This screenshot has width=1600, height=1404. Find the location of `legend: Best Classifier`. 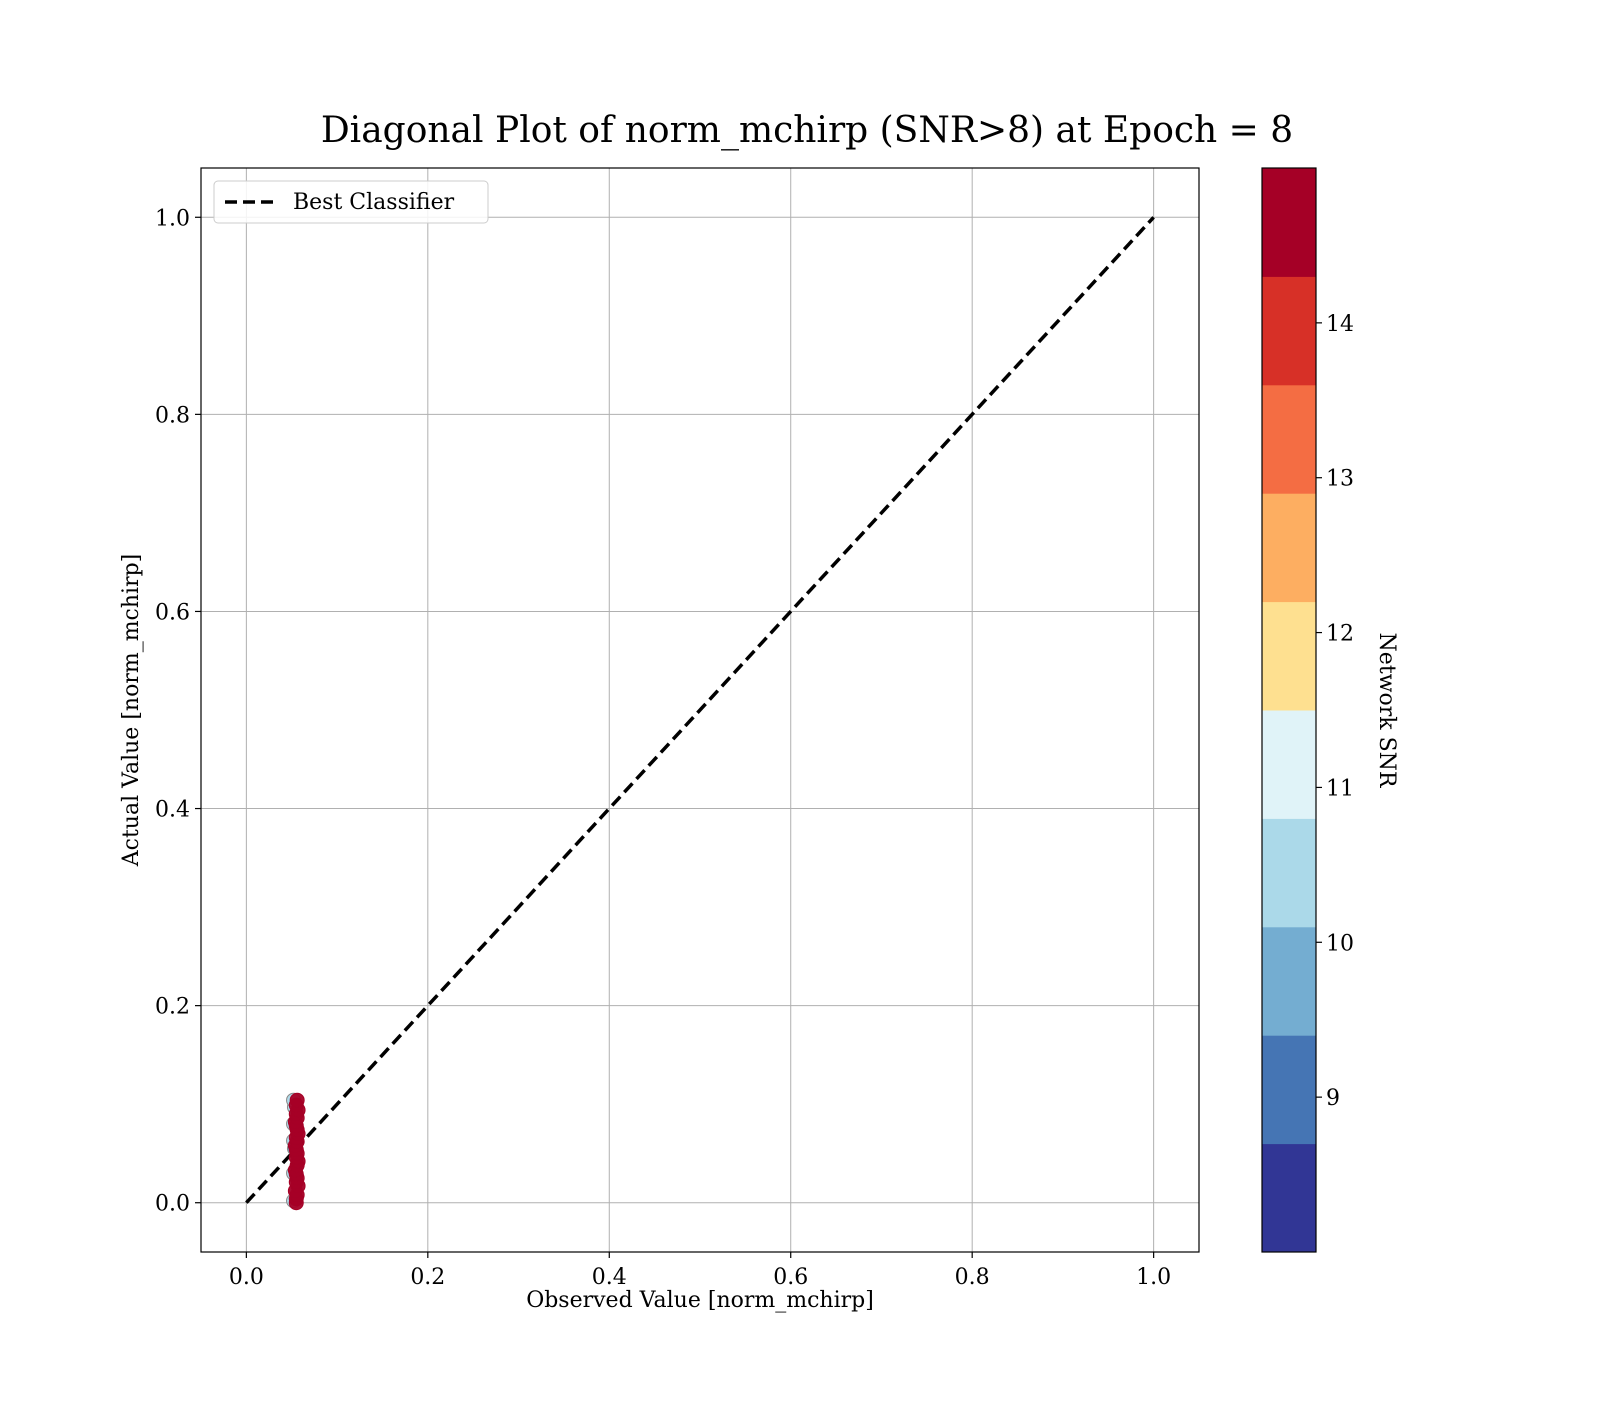

legend: Best Classifier is located at coordinates (351, 202).